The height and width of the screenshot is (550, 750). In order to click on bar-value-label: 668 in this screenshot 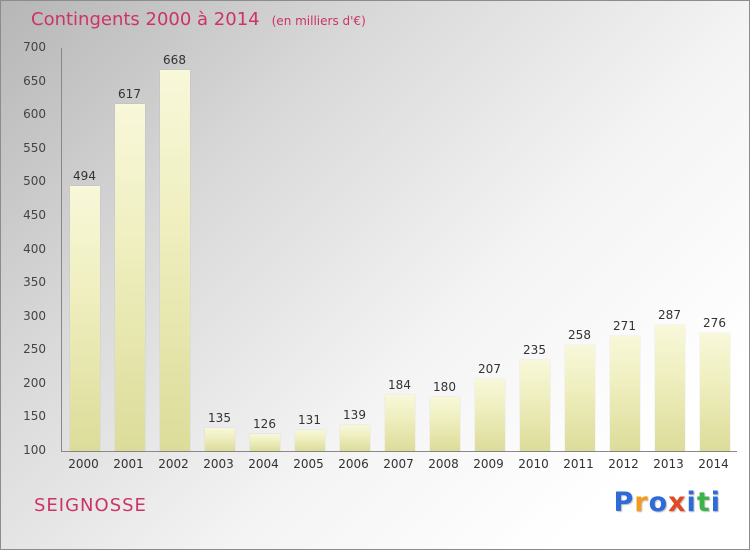, I will do `click(174, 59)`.